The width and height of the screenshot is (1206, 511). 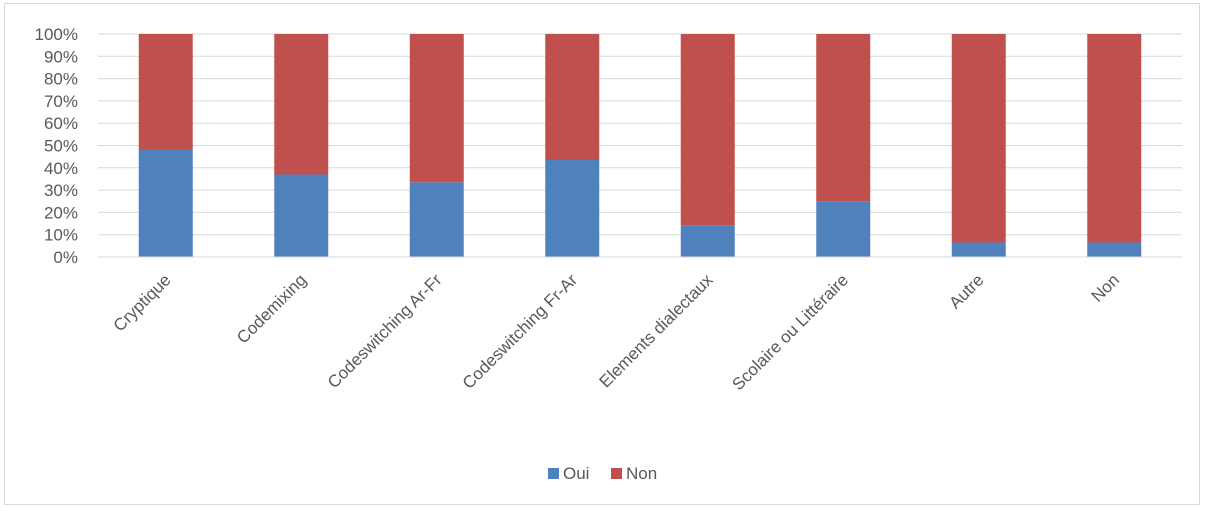 What do you see at coordinates (61, 56) in the screenshot?
I see `y-tick-label: 90%` at bounding box center [61, 56].